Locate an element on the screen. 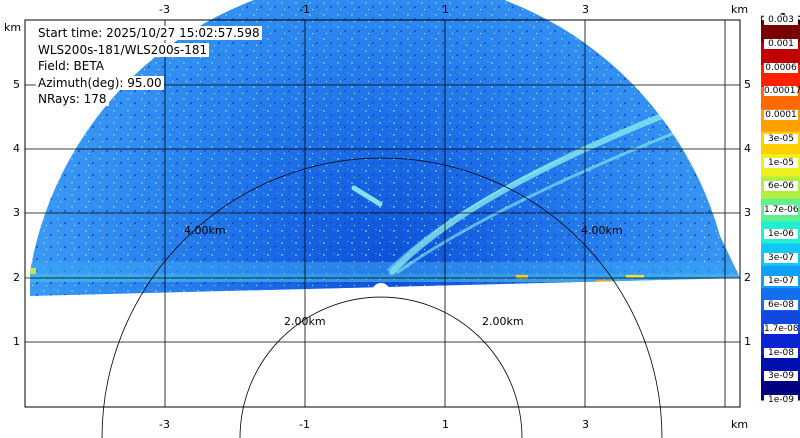  colorbar-tick-label: 1e-06 is located at coordinates (781, 233).